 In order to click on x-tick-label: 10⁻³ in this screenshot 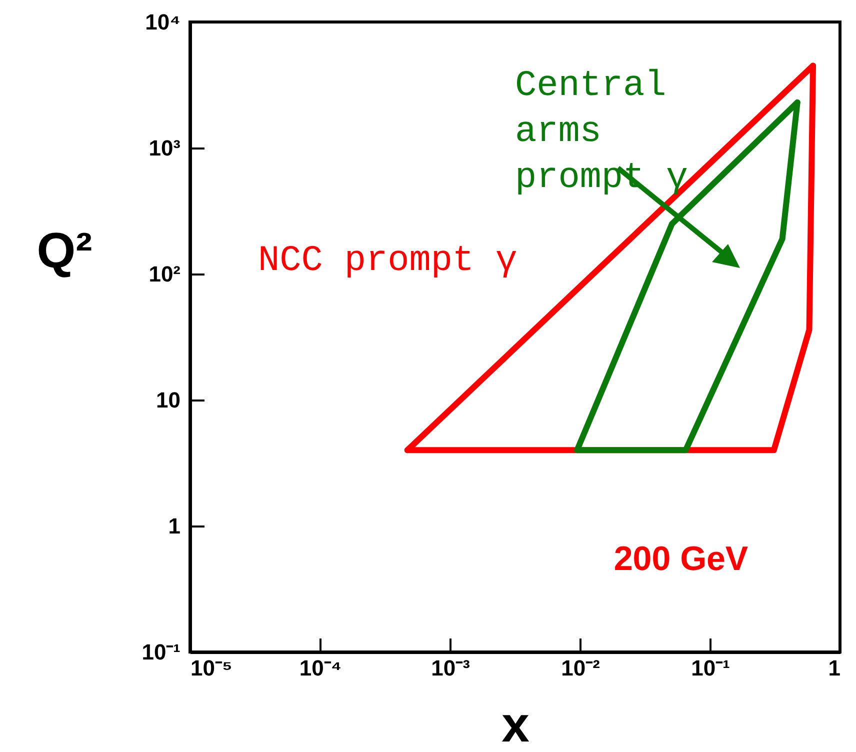, I will do `click(450, 668)`.